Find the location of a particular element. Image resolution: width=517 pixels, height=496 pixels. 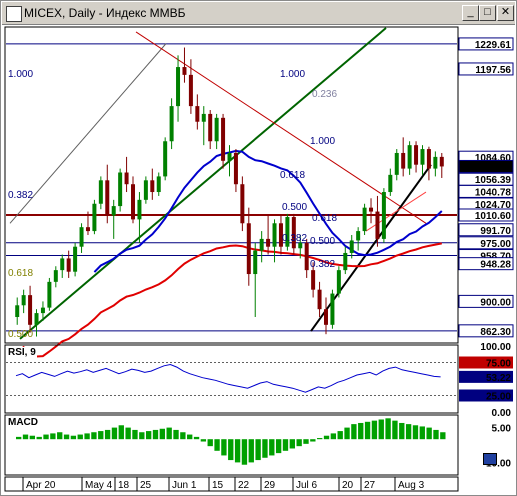

macd-pane-frame is located at coordinates (231, 445).